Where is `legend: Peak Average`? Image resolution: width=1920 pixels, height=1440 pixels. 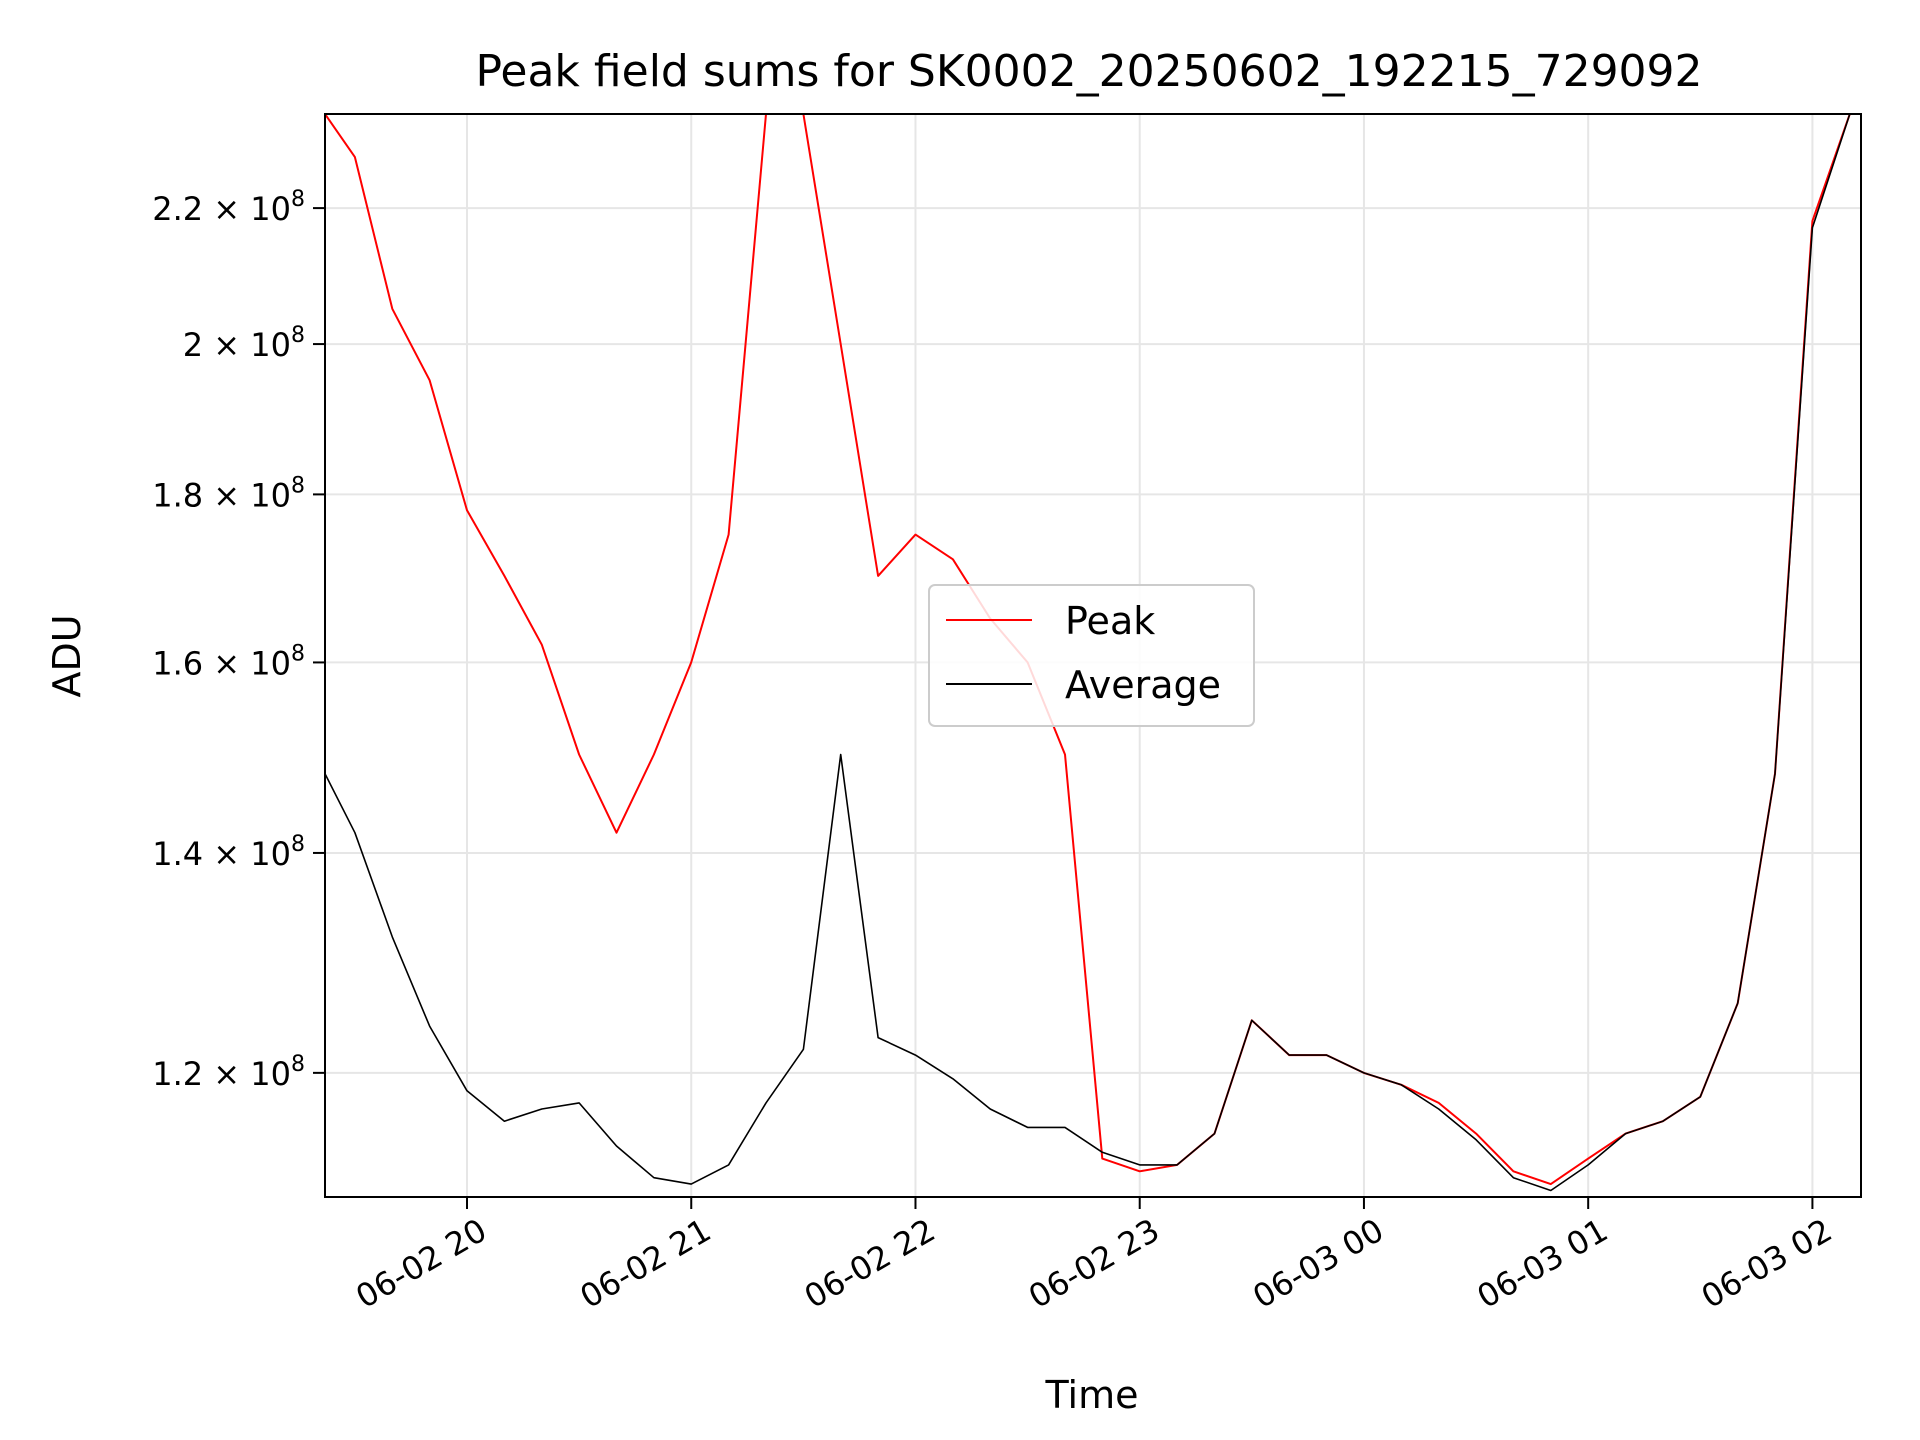
legend: Peak Average is located at coordinates (1091, 655).